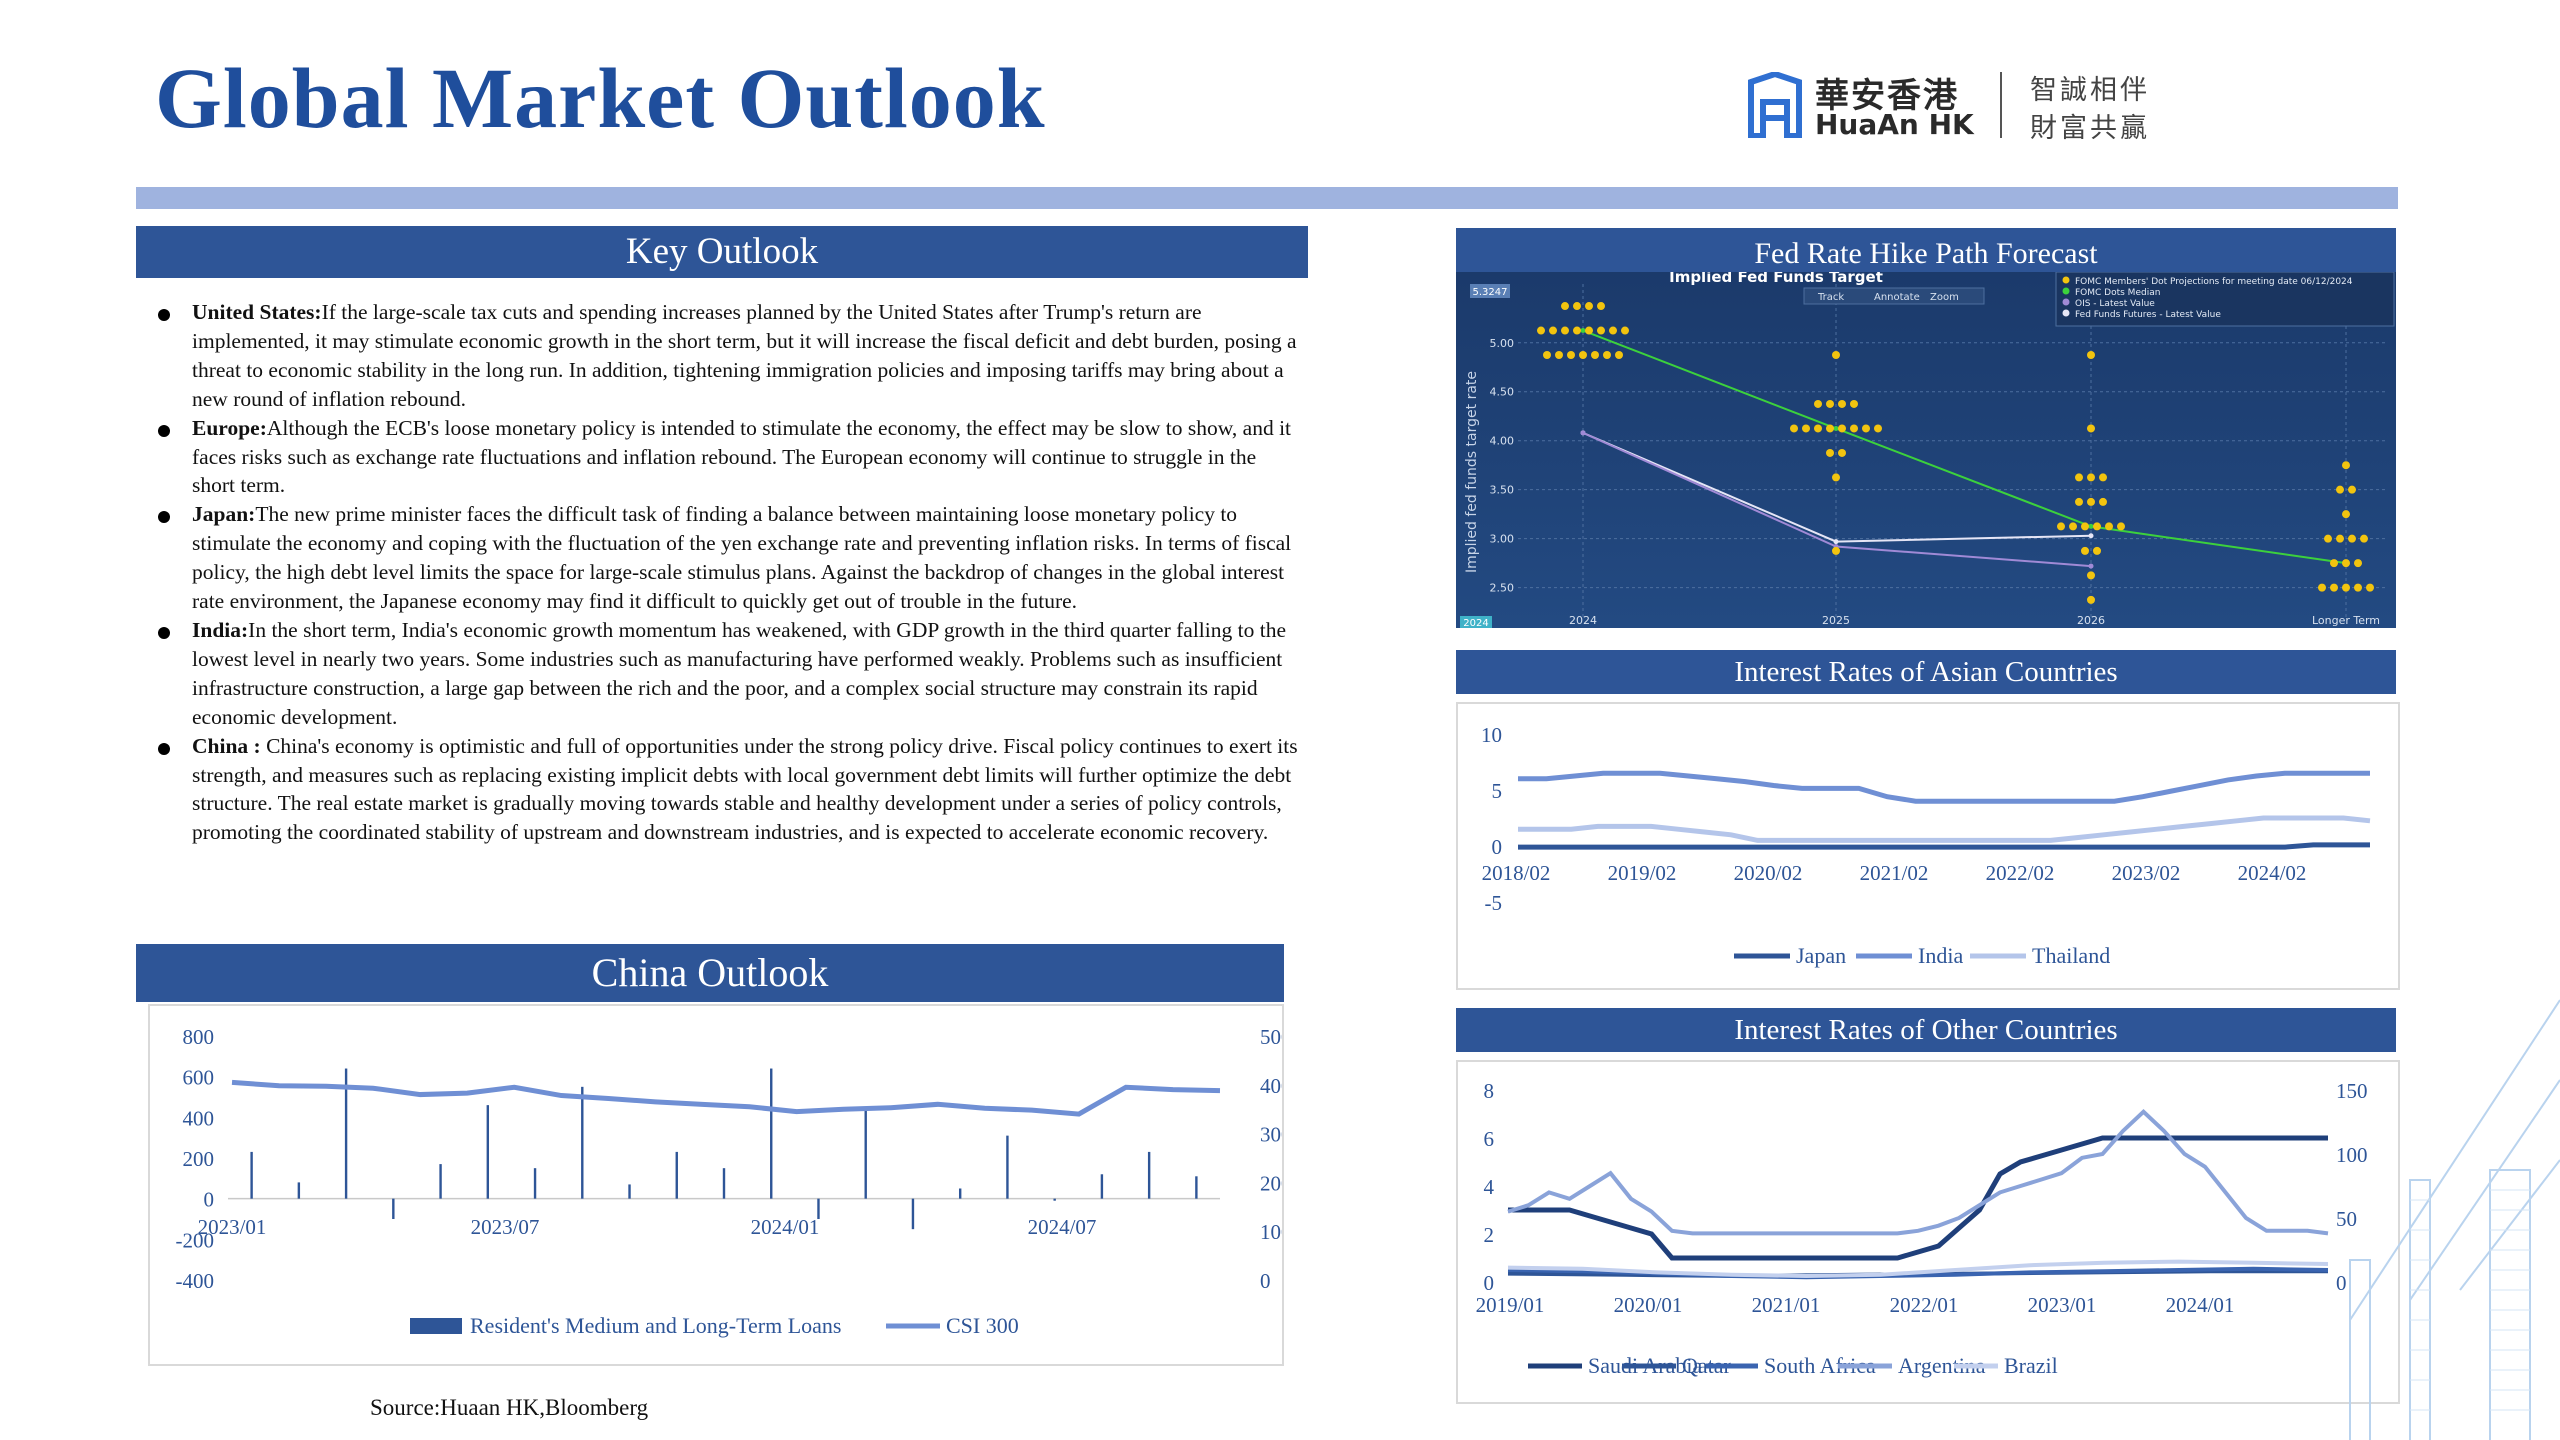  What do you see at coordinates (1944, 787) in the screenshot?
I see `asia-series-line-india` at bounding box center [1944, 787].